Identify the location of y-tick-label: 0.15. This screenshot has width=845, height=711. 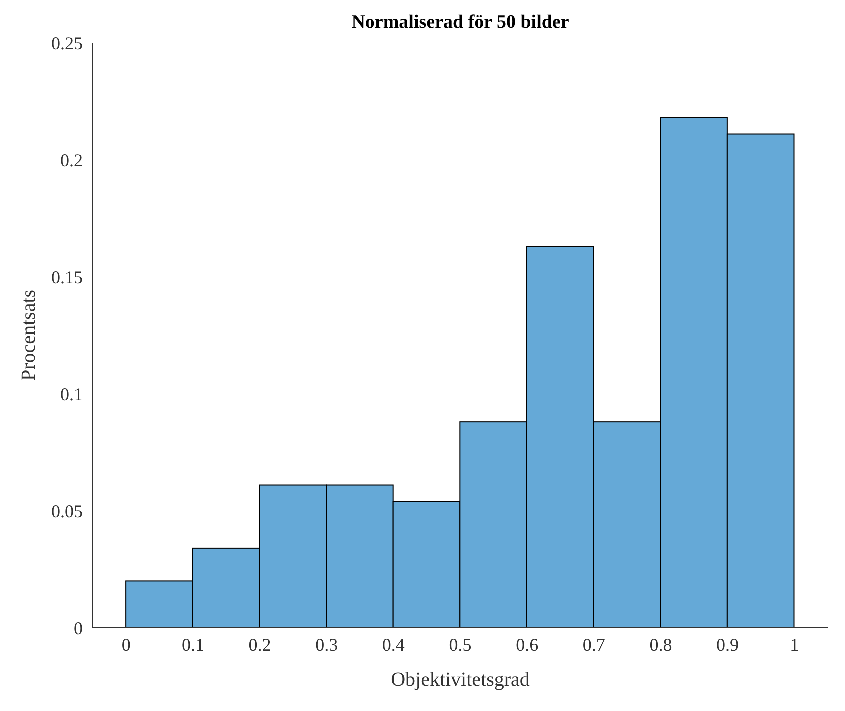
(67, 277).